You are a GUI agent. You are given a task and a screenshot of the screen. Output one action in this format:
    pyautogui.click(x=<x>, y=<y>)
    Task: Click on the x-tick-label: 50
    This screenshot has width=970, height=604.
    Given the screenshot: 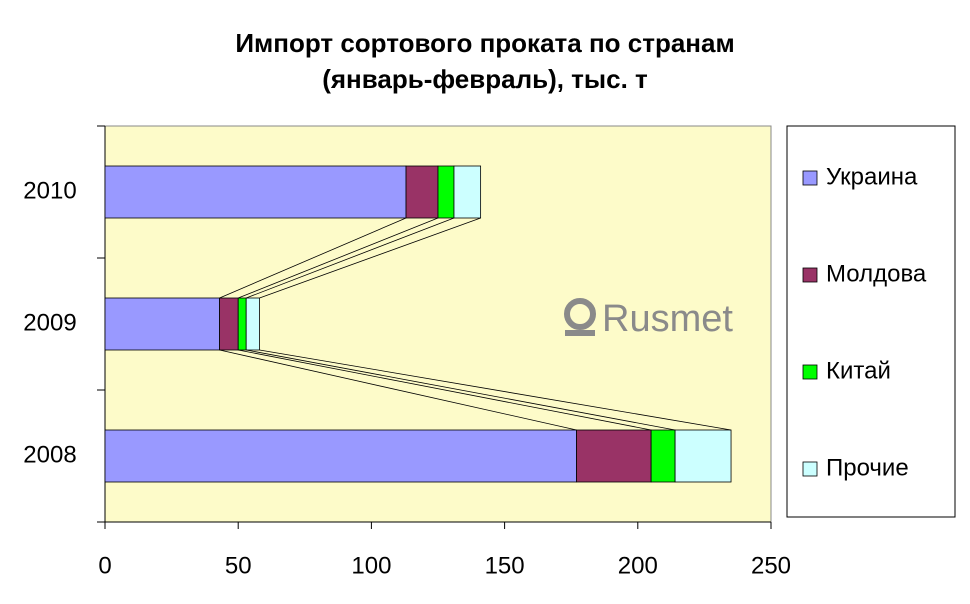 What is the action you would take?
    pyautogui.click(x=238, y=565)
    